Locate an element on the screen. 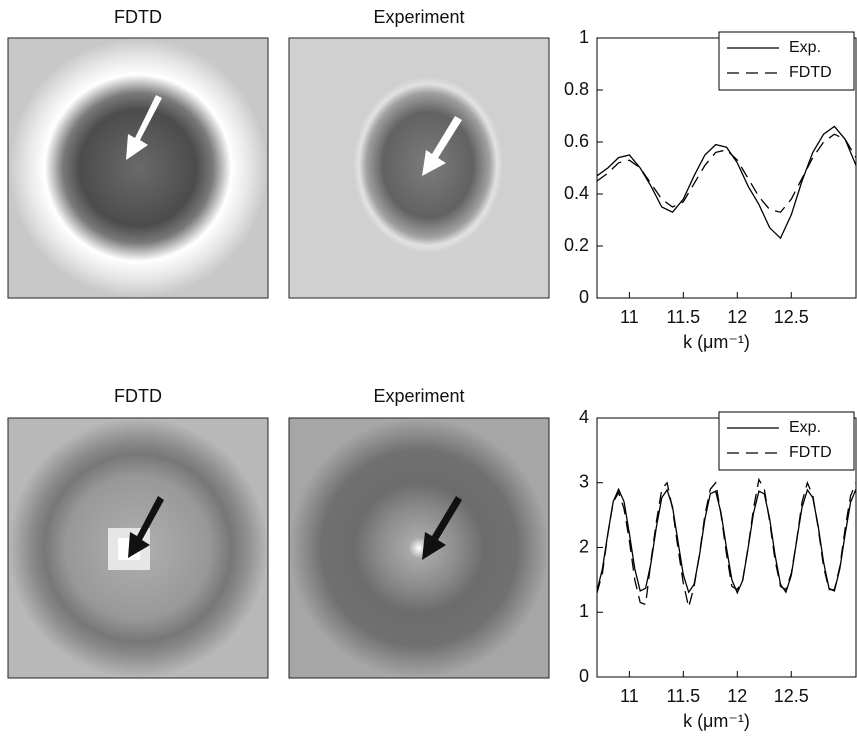 The width and height of the screenshot is (857, 737). y-tick-label: 0.2 is located at coordinates (576, 245).